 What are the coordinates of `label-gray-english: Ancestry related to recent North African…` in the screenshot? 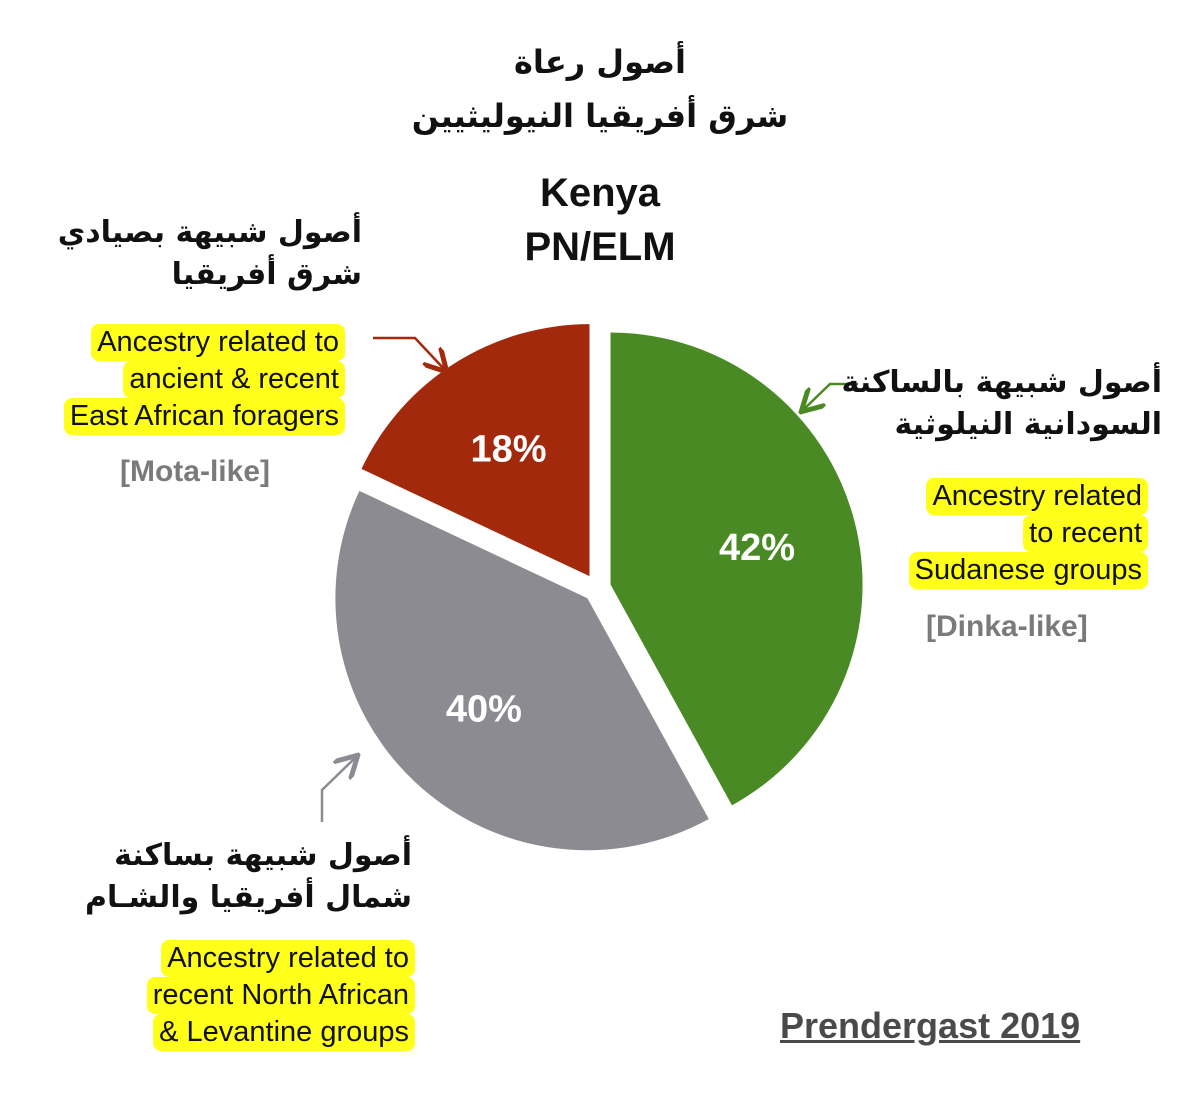 It's located at (280, 995).